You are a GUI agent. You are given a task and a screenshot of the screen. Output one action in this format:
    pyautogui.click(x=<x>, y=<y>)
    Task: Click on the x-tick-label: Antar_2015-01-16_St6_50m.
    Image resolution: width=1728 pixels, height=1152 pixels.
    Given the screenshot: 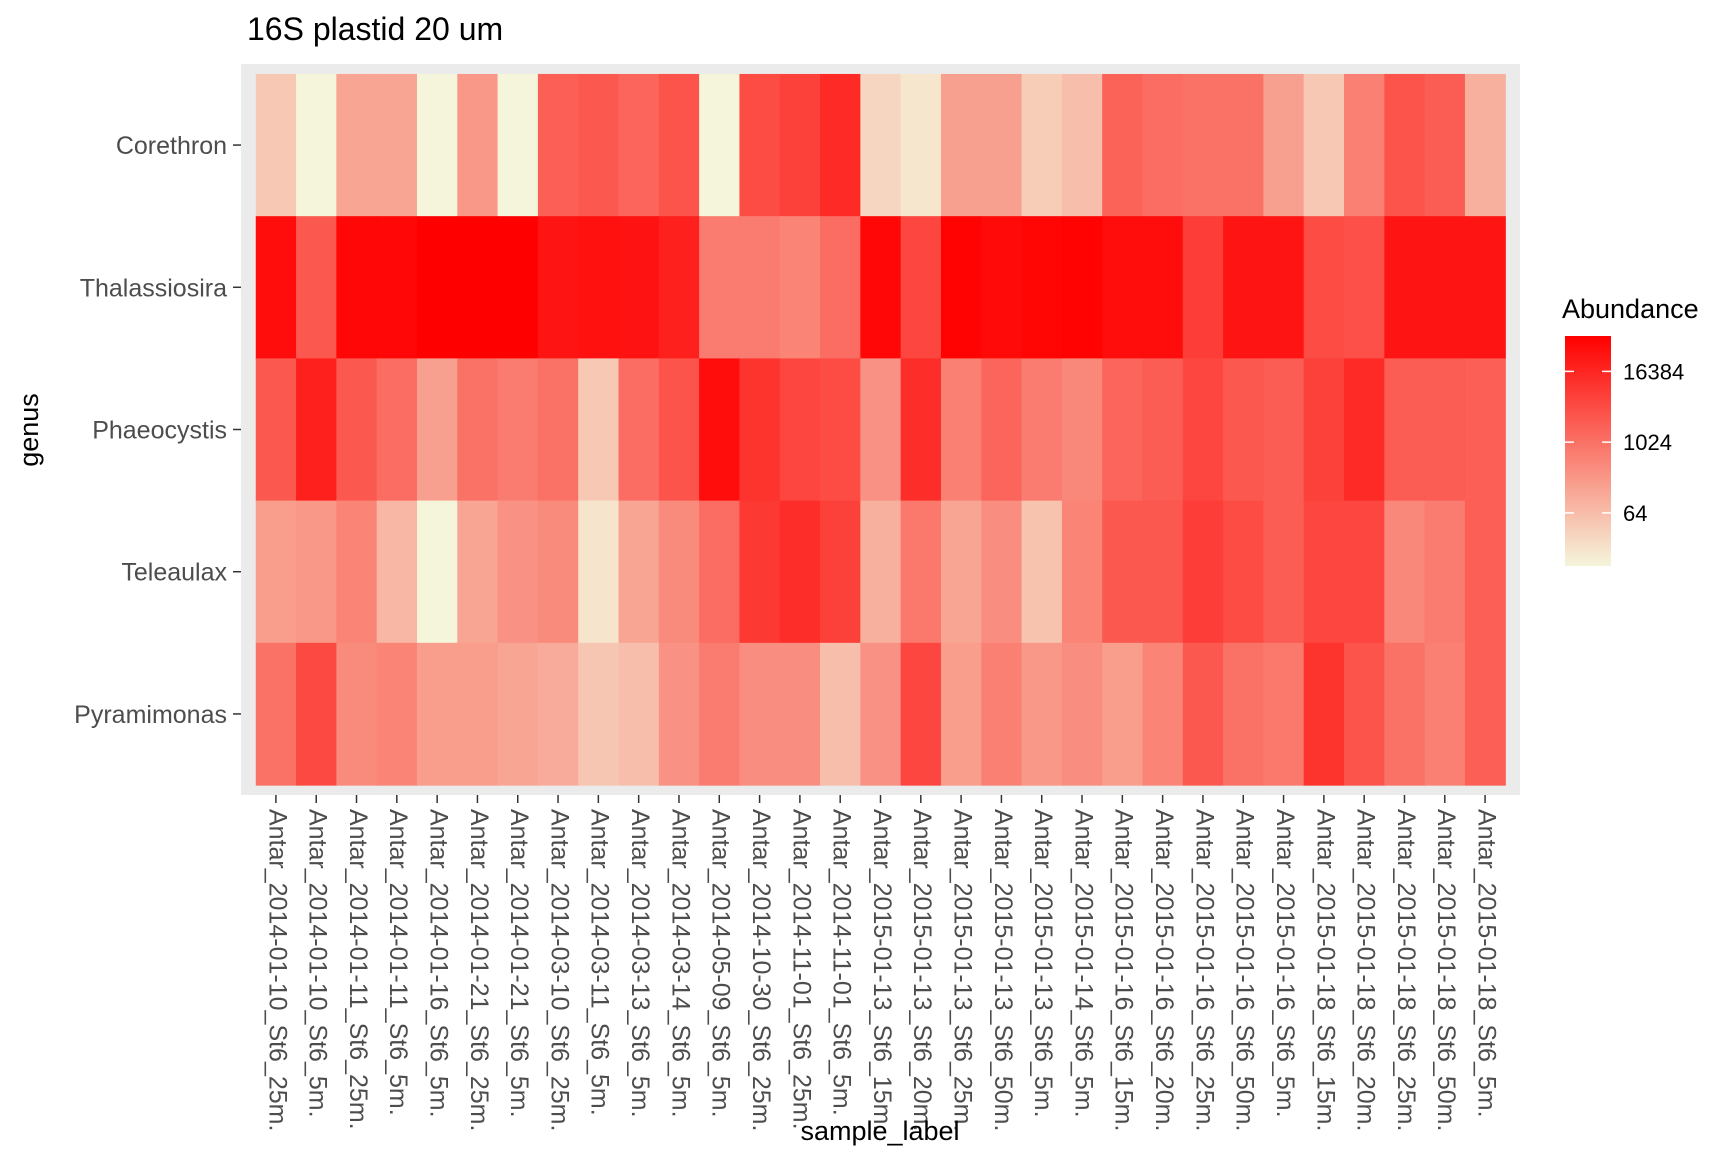 What is the action you would take?
    pyautogui.click(x=1245, y=970)
    